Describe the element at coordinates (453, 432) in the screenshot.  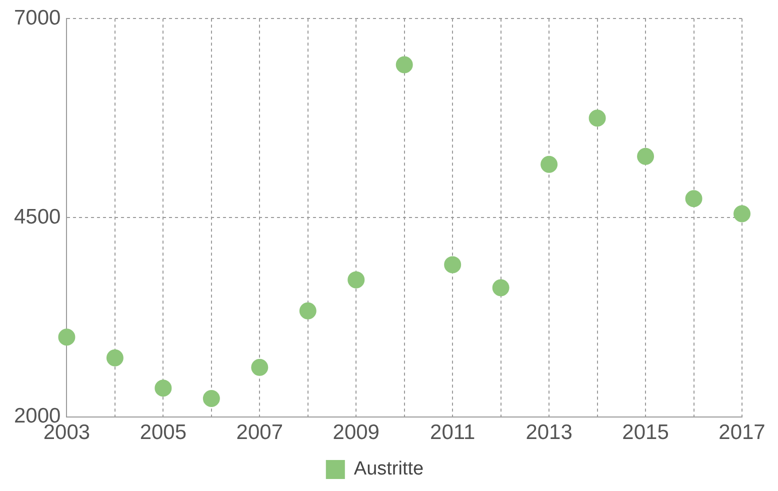
I see `x-tick-label: 2011` at that location.